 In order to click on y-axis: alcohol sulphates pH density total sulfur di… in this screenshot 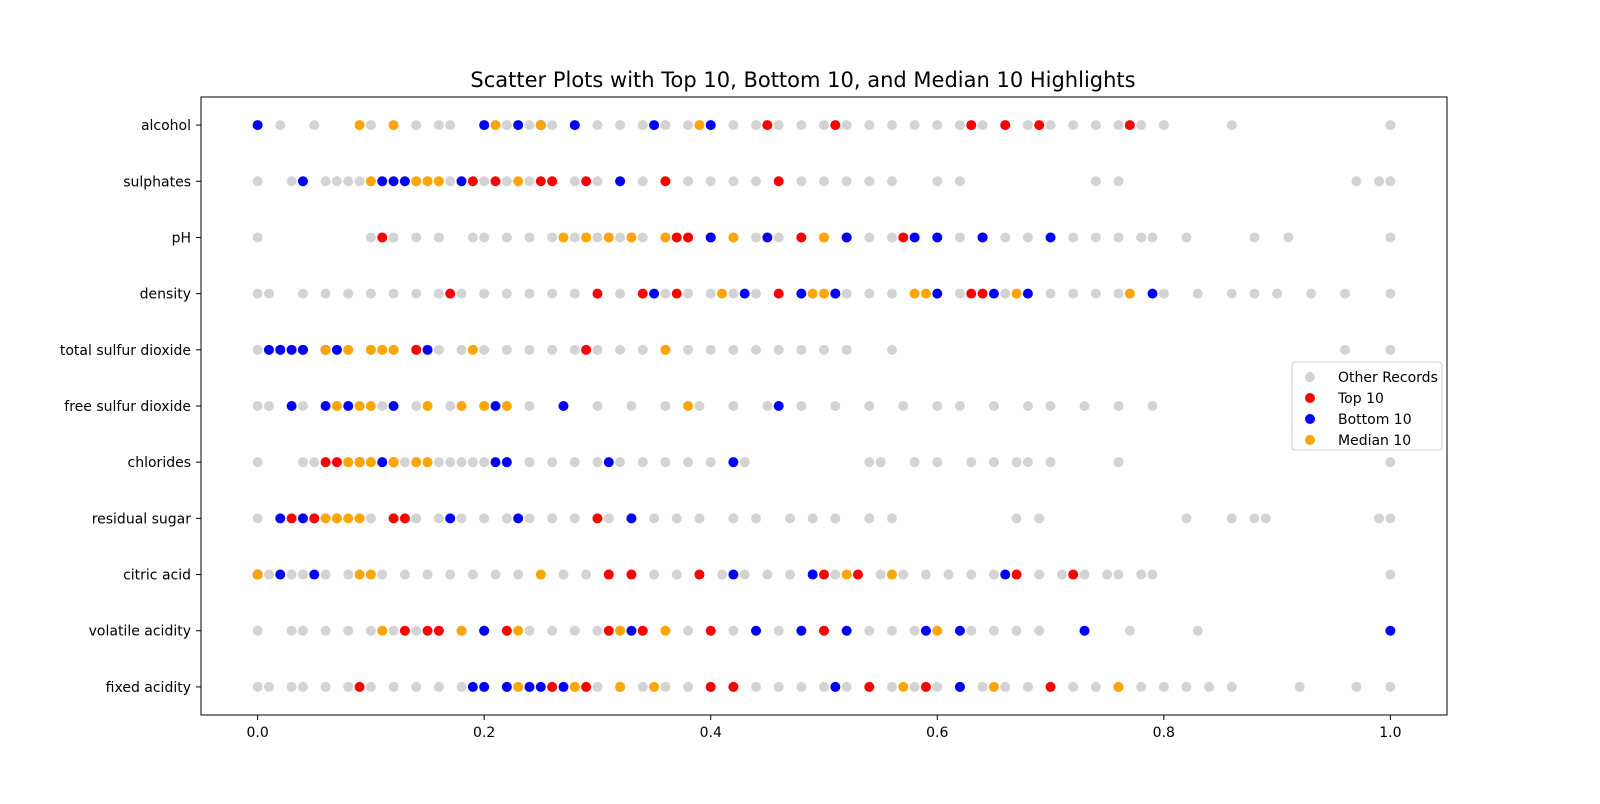, I will do `click(130, 407)`.